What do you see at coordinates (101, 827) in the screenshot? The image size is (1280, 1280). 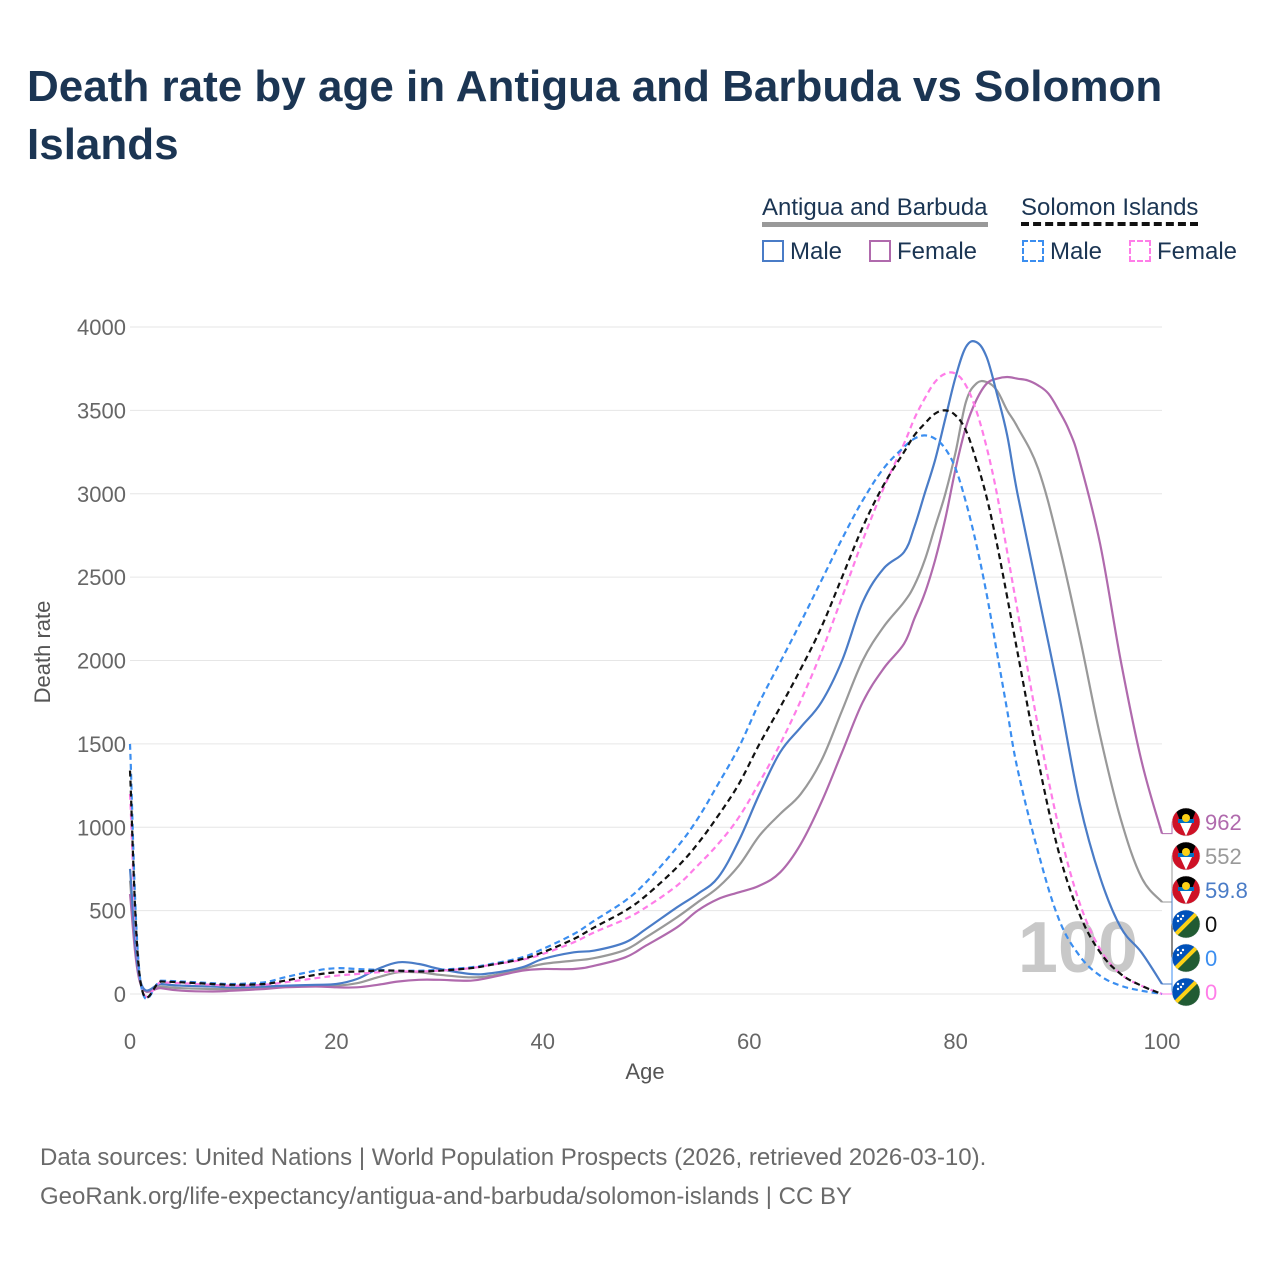 I see `y-tick-1000: 1000` at bounding box center [101, 827].